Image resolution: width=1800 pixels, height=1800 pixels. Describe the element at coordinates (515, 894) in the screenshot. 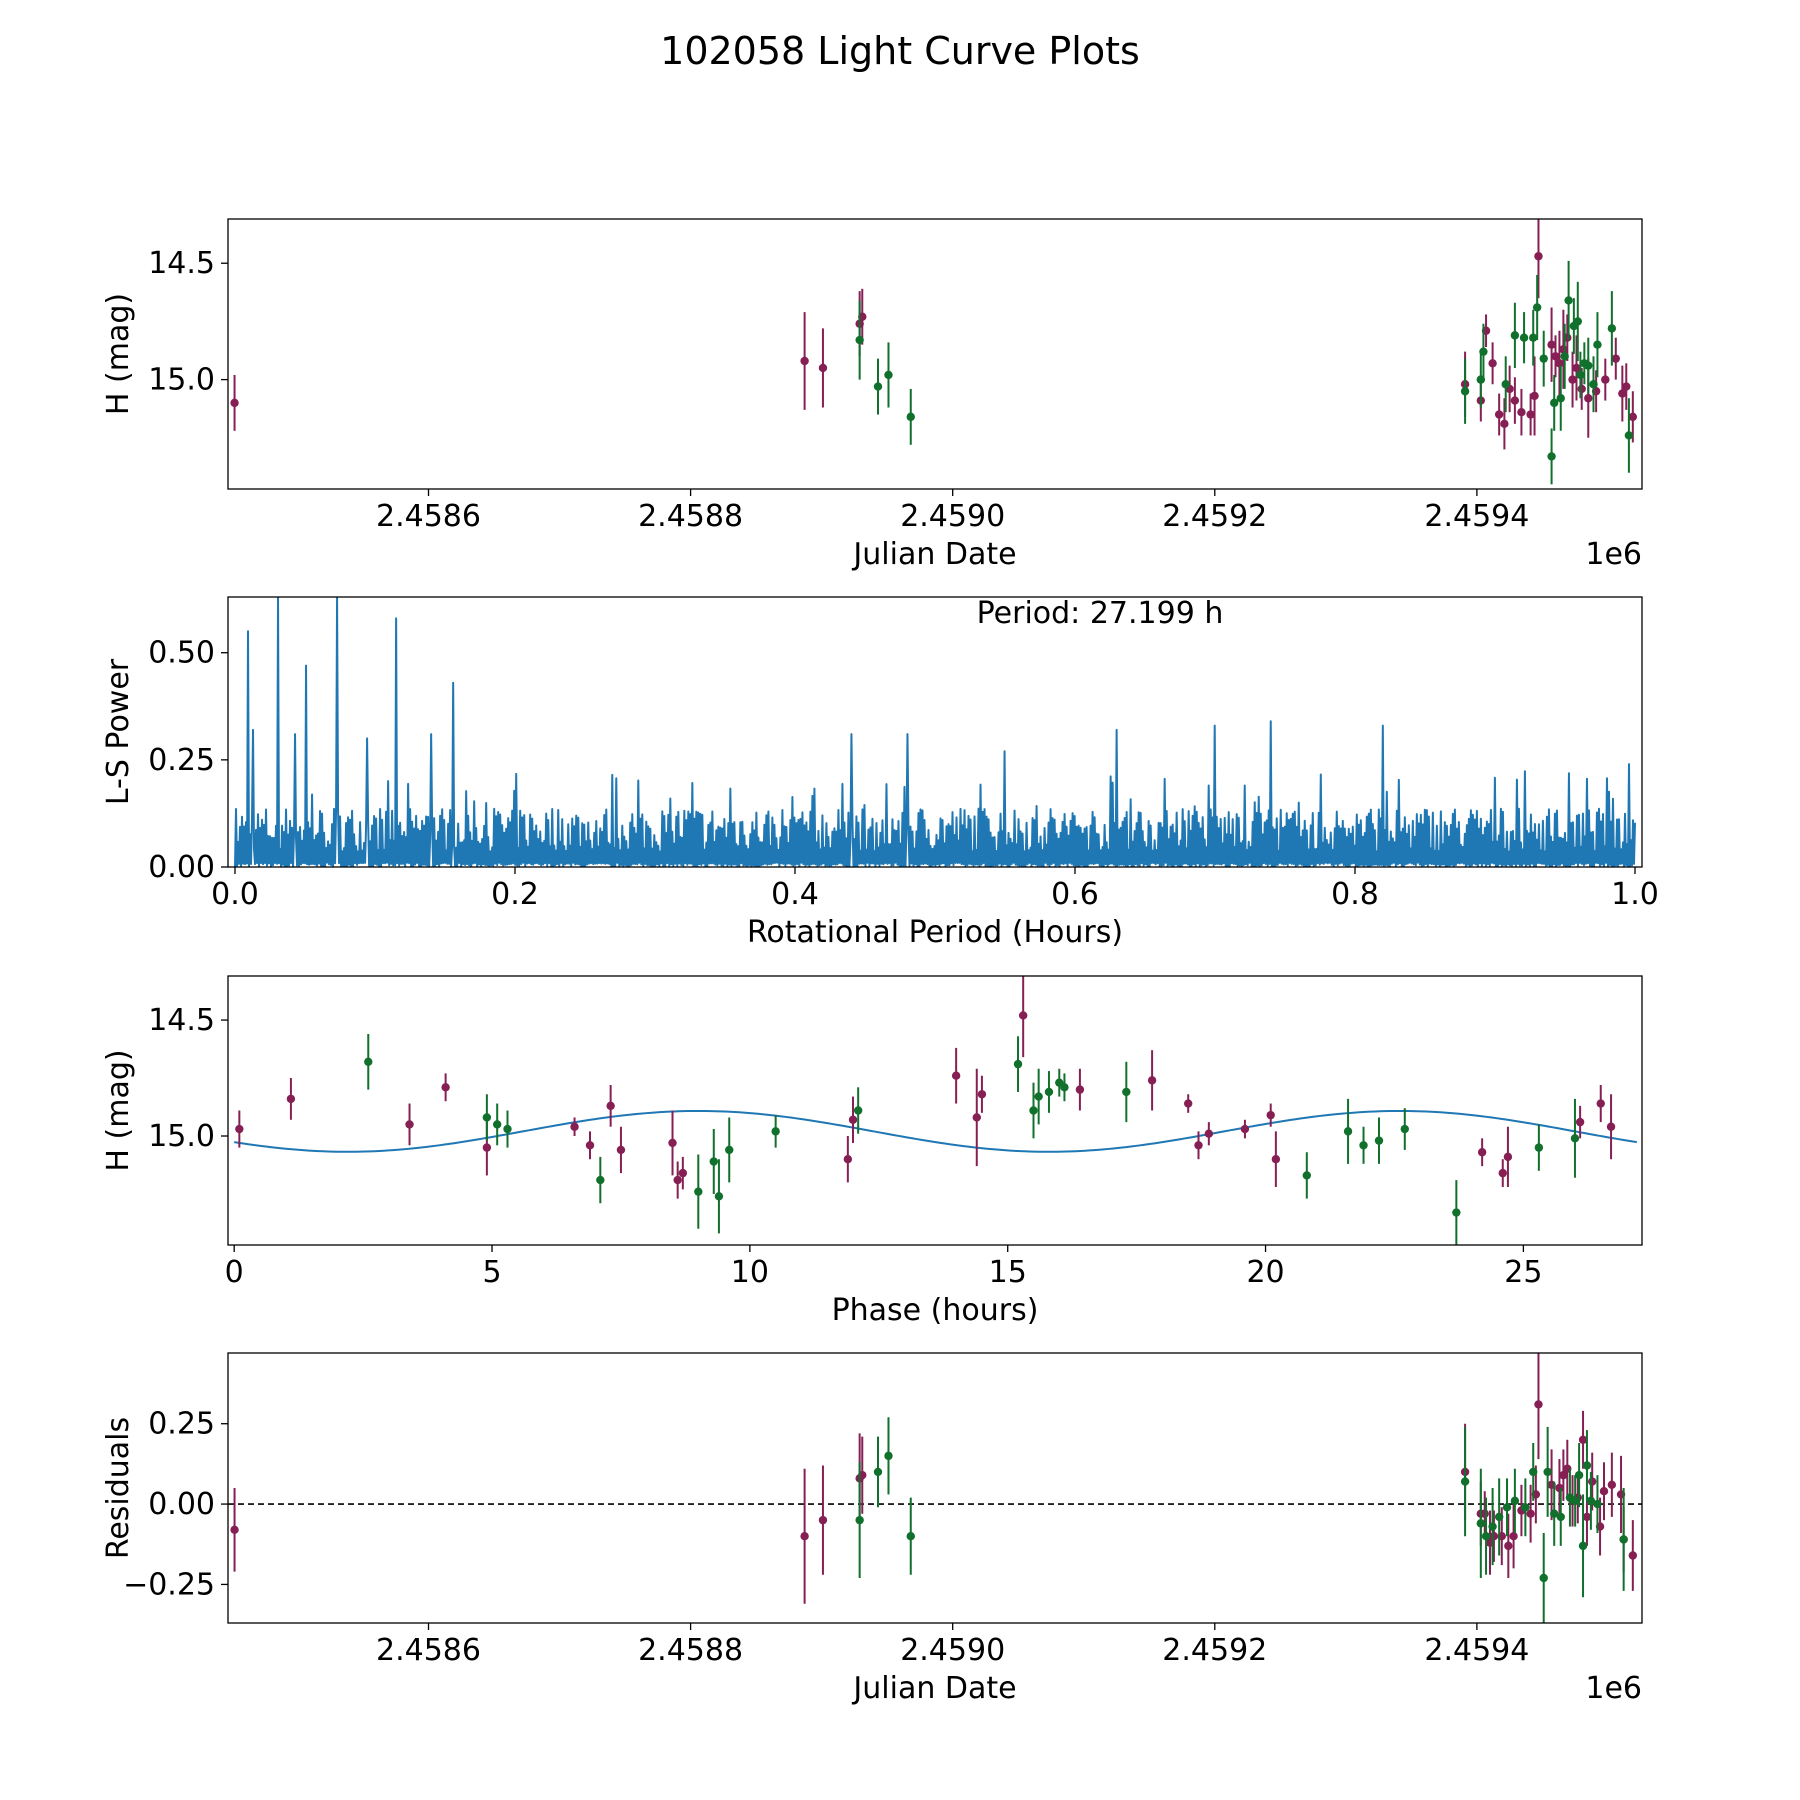

I see `x-tick-label: 0.2` at that location.